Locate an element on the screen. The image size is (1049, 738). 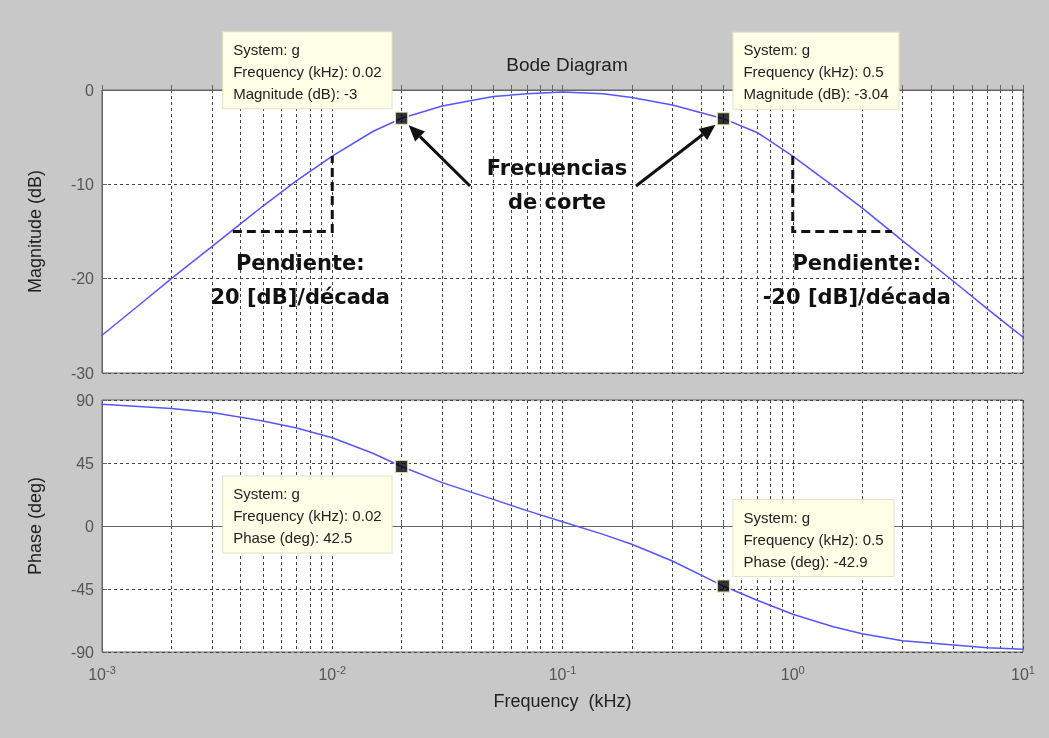
y-tick-label: 90 is located at coordinates (85, 400).